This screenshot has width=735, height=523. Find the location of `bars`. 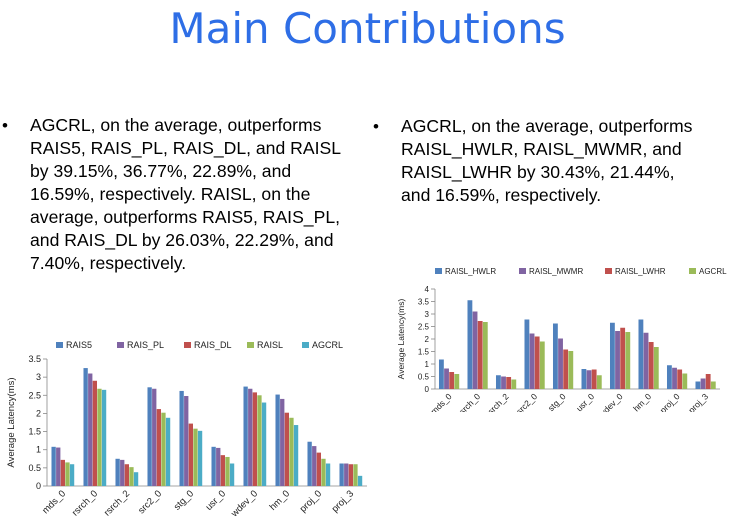

bars is located at coordinates (577, 344).